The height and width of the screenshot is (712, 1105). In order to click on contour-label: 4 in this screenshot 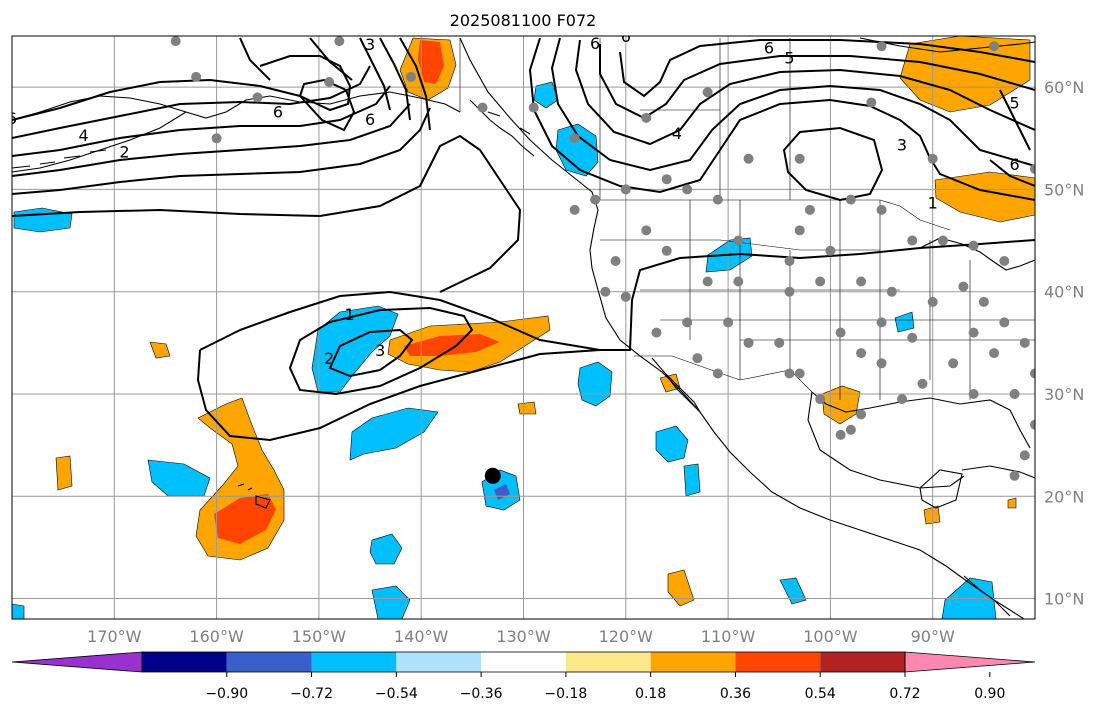, I will do `click(84, 135)`.